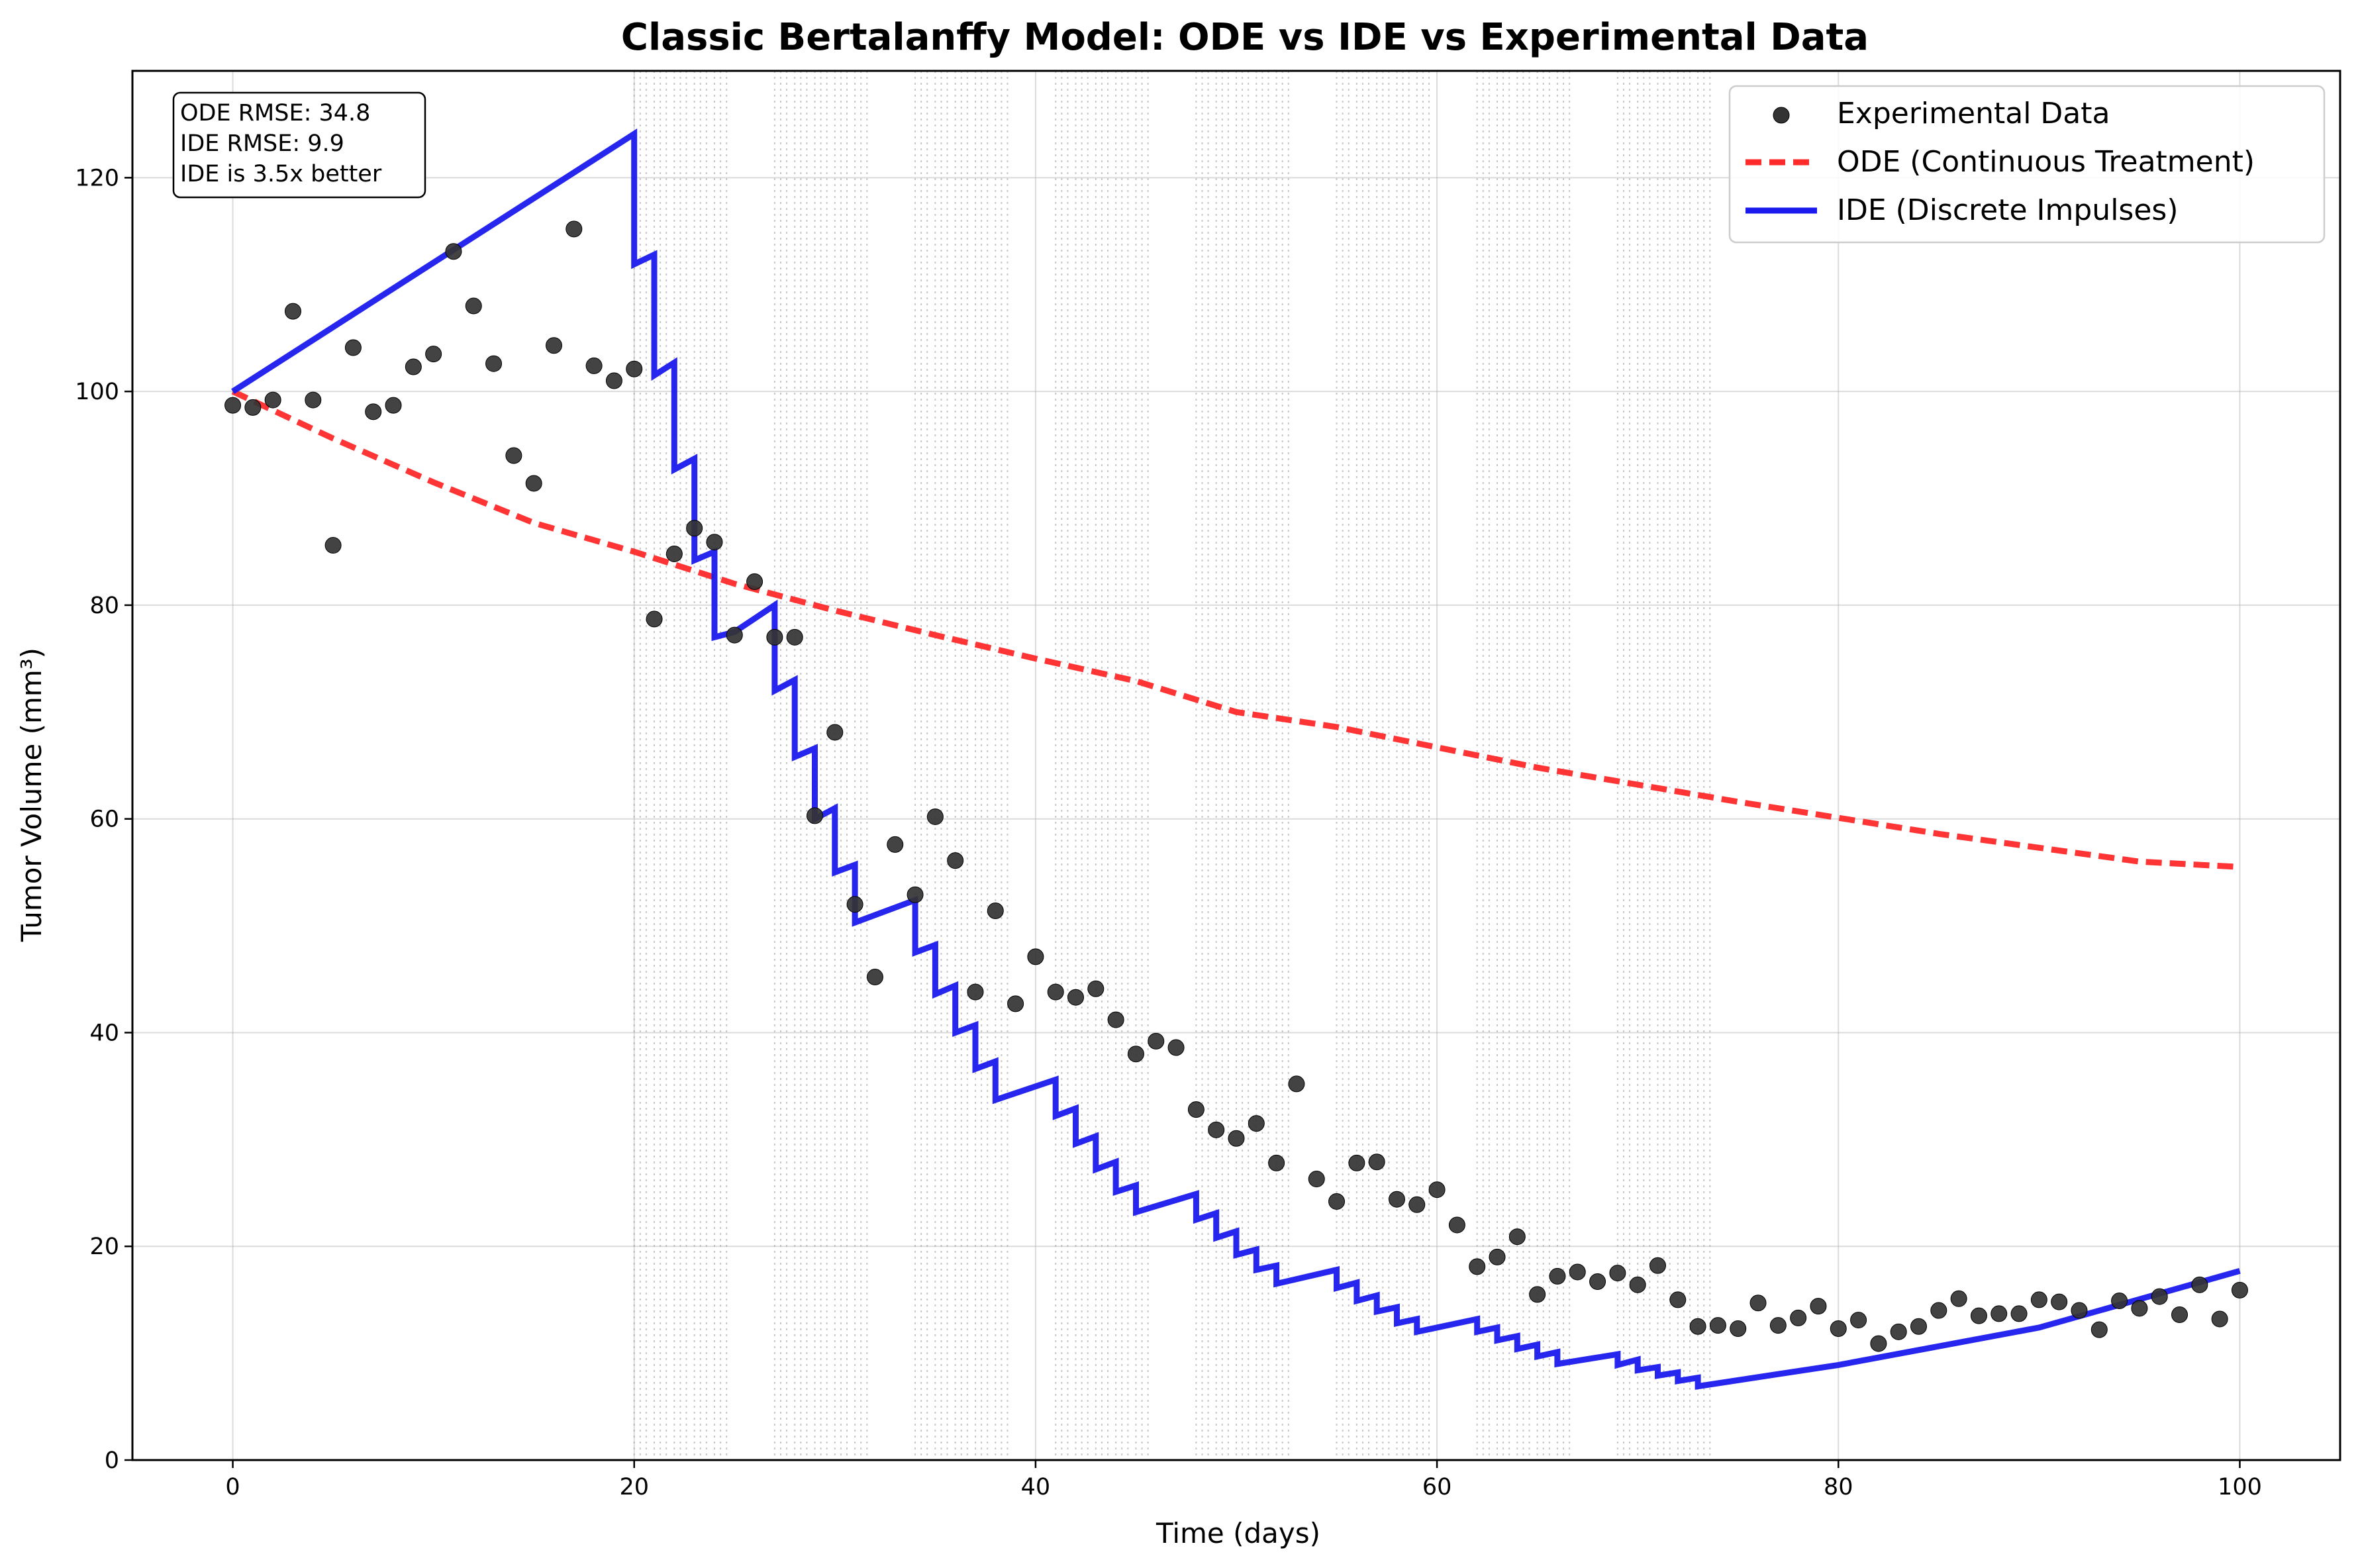 The height and width of the screenshot is (1568, 2360). I want to click on legend-swatch-experimental, so click(1781, 115).